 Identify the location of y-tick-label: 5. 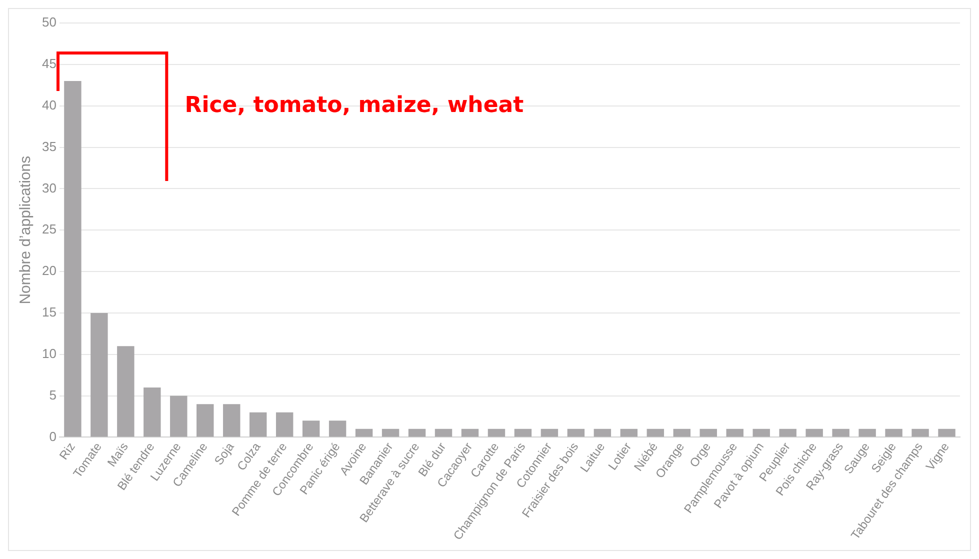
(52, 394).